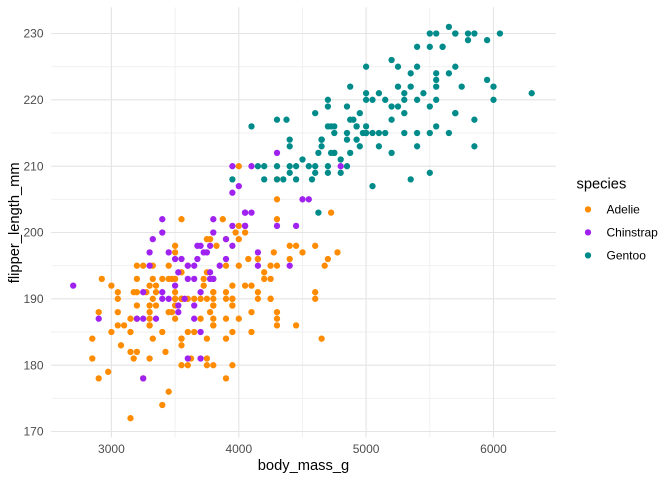 The width and height of the screenshot is (672, 480). I want to click on svg-text: body_mass_g, so click(303, 466).